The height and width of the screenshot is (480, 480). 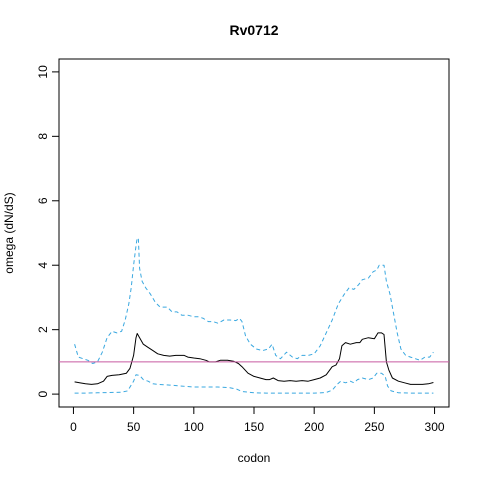 What do you see at coordinates (43, 329) in the screenshot?
I see `y-tick-label: 2` at bounding box center [43, 329].